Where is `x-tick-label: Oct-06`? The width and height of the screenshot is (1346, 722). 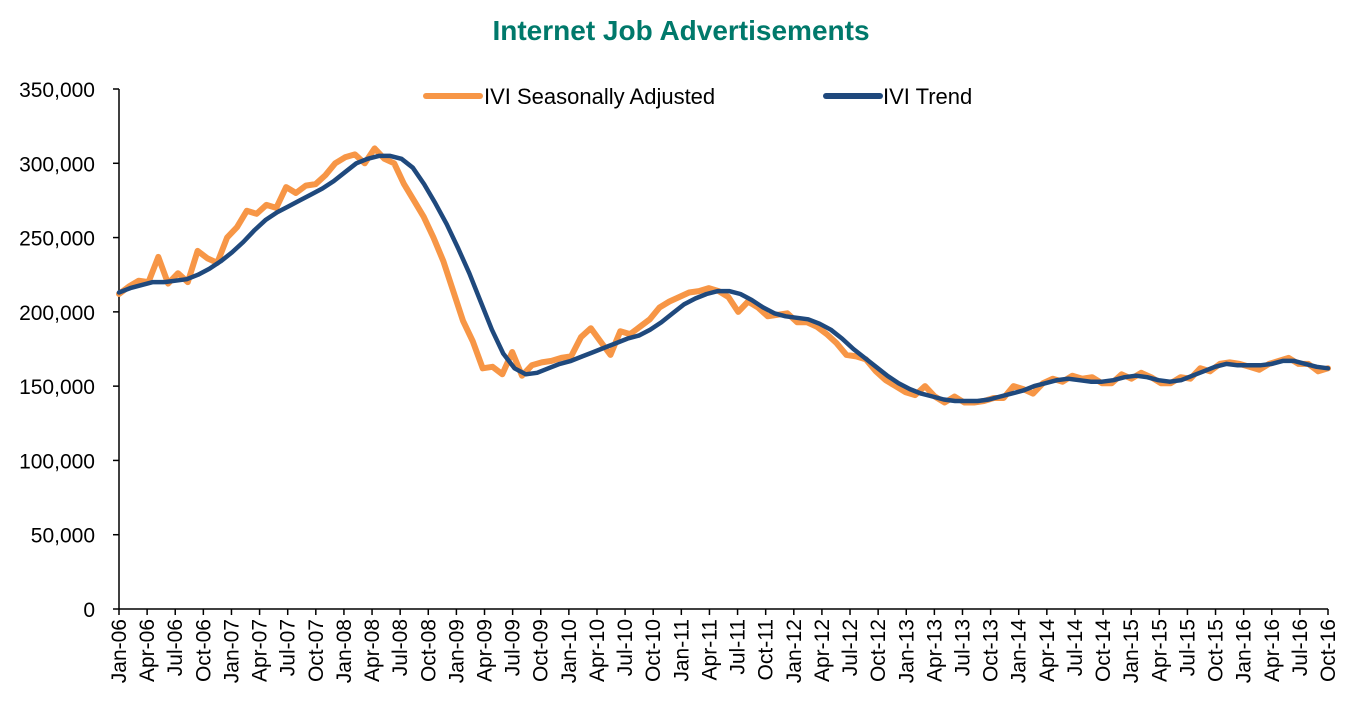 x-tick-label: Oct-06 is located at coordinates (203, 650).